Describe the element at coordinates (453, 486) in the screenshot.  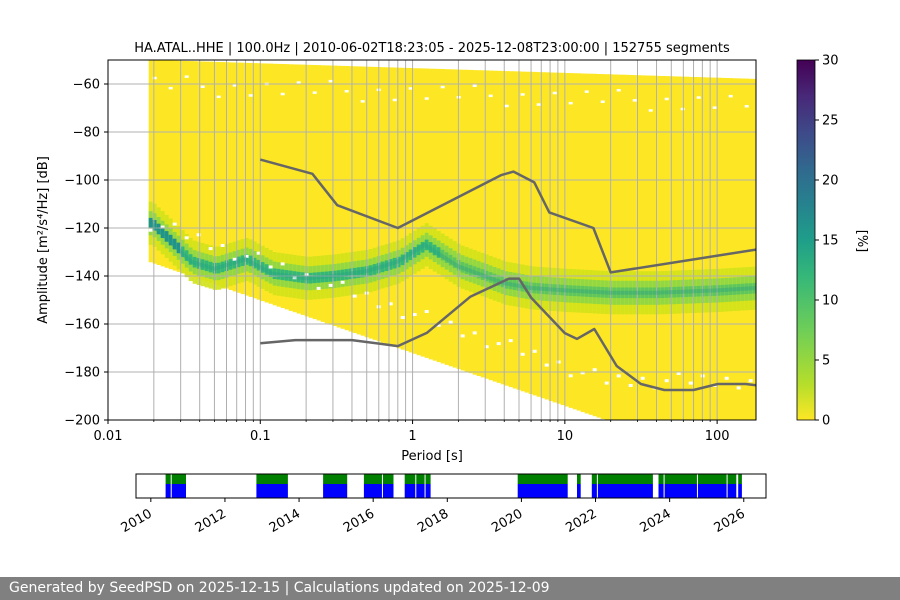
I see `timeline-segments` at that location.